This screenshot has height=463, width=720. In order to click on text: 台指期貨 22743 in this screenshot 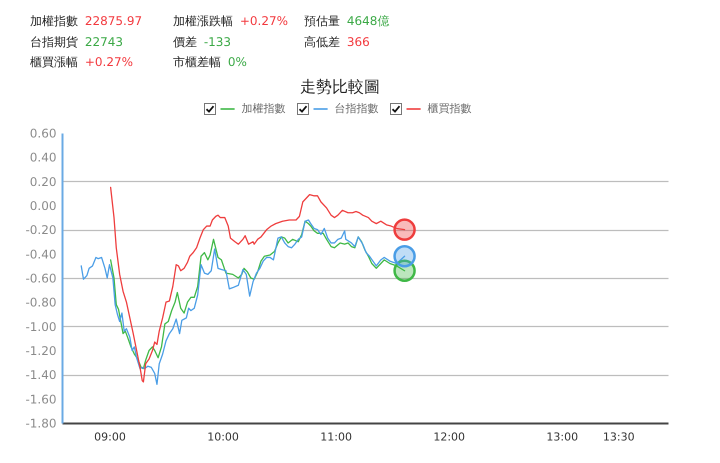, I will do `click(77, 41)`.